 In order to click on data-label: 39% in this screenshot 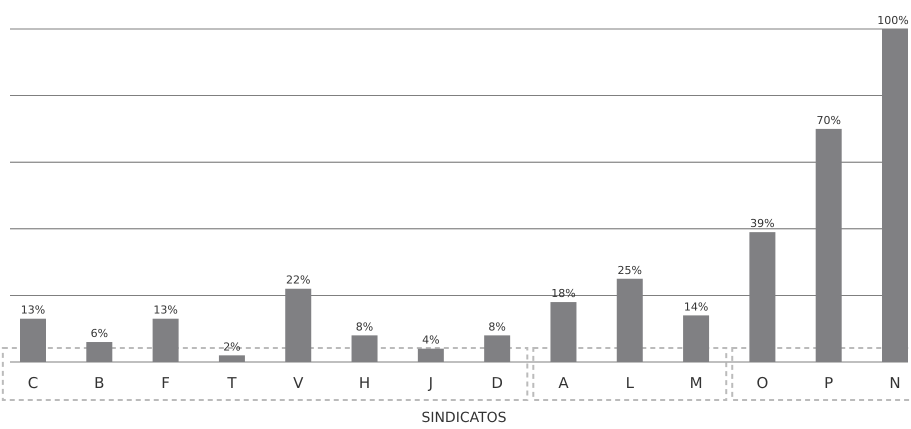, I will do `click(762, 223)`.